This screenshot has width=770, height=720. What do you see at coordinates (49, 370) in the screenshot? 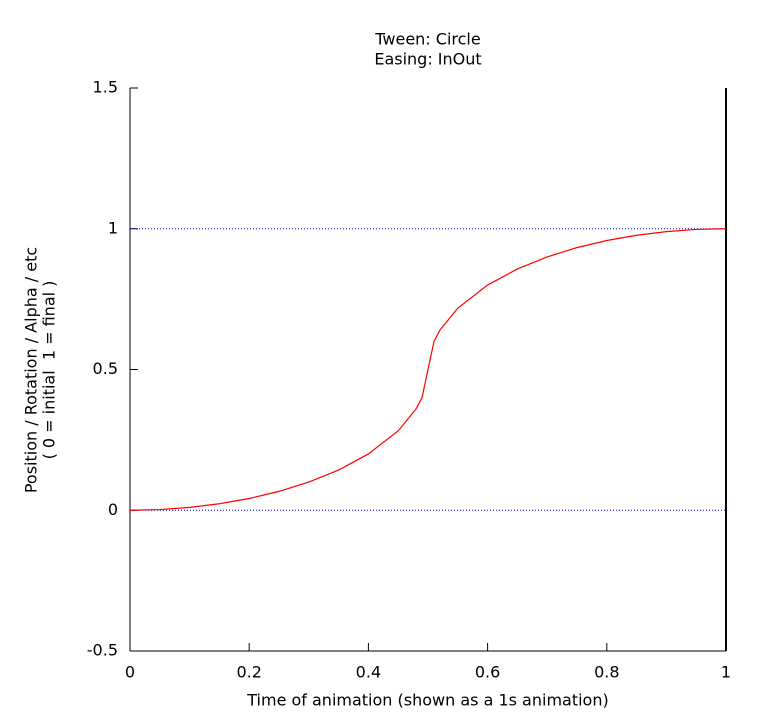
I see `y-axis-label: ( 0 = initial 1 = final )` at bounding box center [49, 370].